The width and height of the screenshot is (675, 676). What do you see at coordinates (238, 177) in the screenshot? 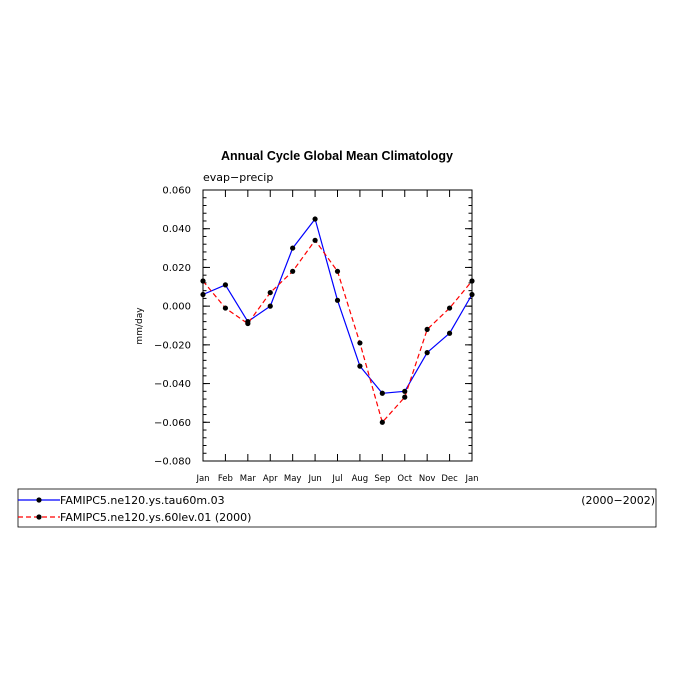
I see `chart-subtitle: evap−precip` at bounding box center [238, 177].